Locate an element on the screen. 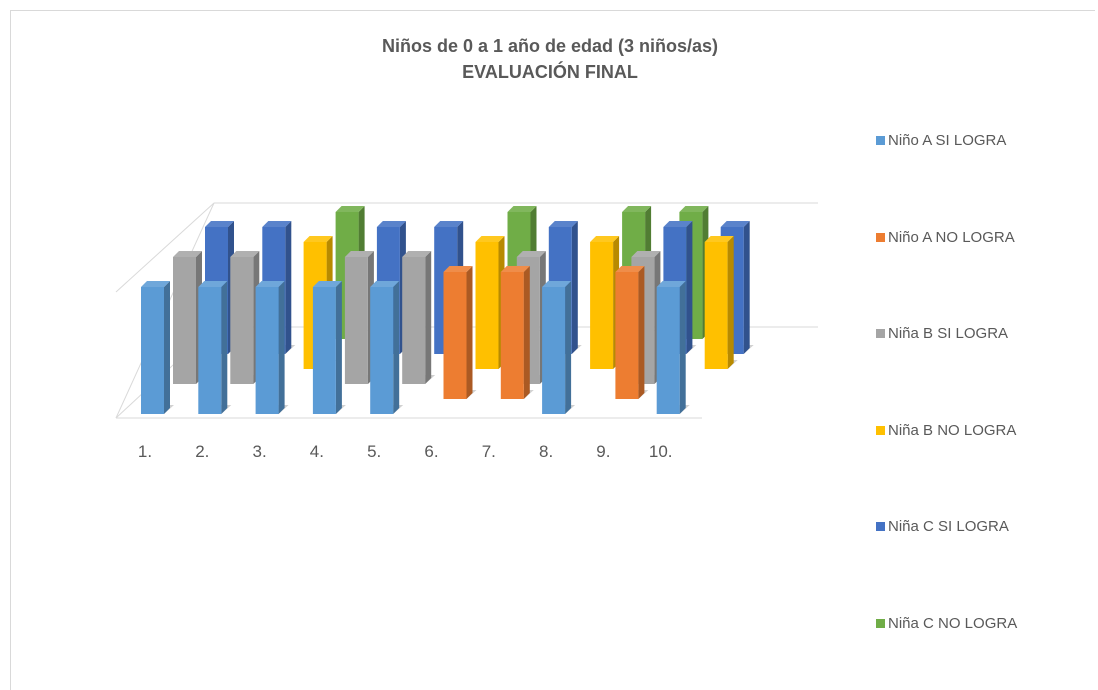 Image resolution: width=1098 pixels, height=690 pixels. x-tick-label: 3. is located at coordinates (260, 451).